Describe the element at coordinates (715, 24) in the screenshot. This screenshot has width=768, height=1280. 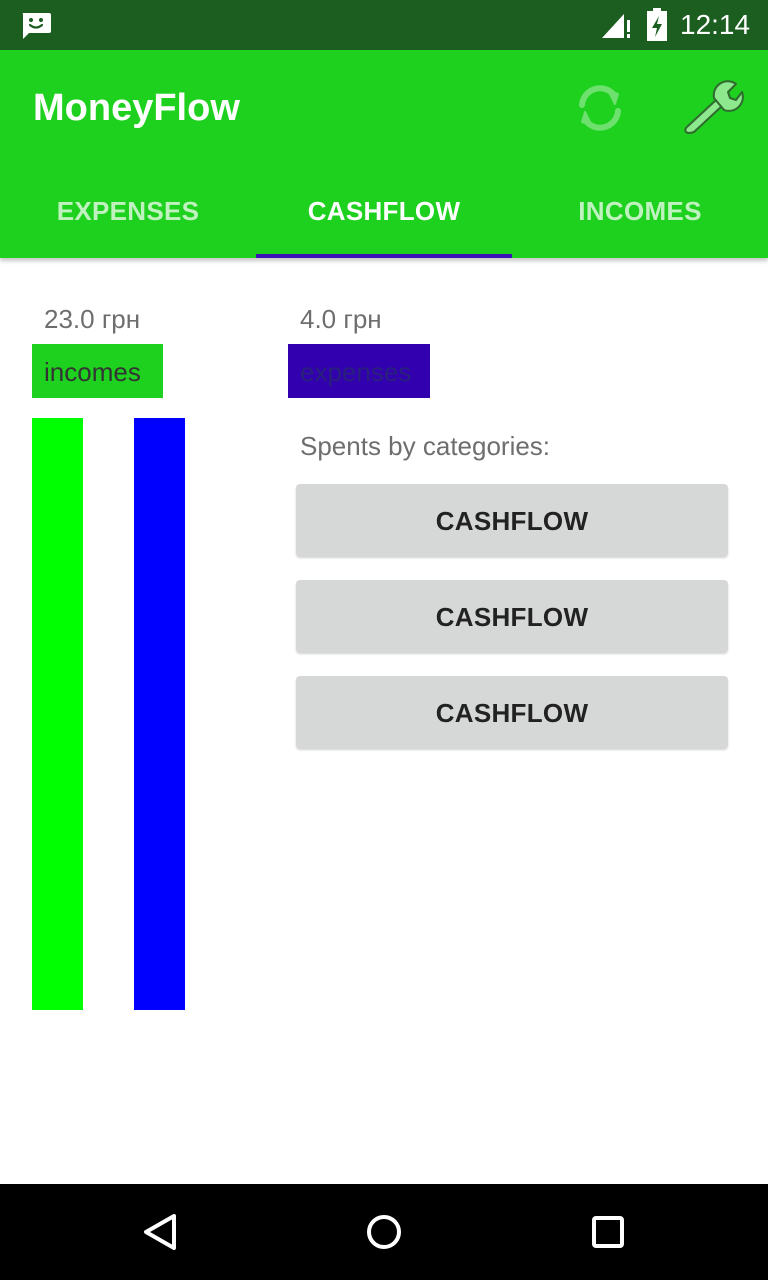
I see `clock: 12:14` at that location.